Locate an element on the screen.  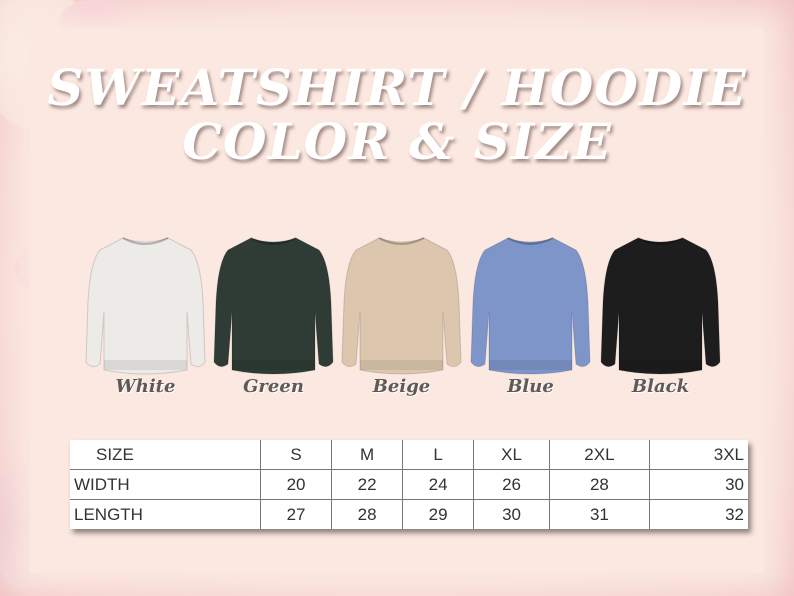
table-row-length: LENGTH 27 28 29 30 31 32 is located at coordinates (409, 514).